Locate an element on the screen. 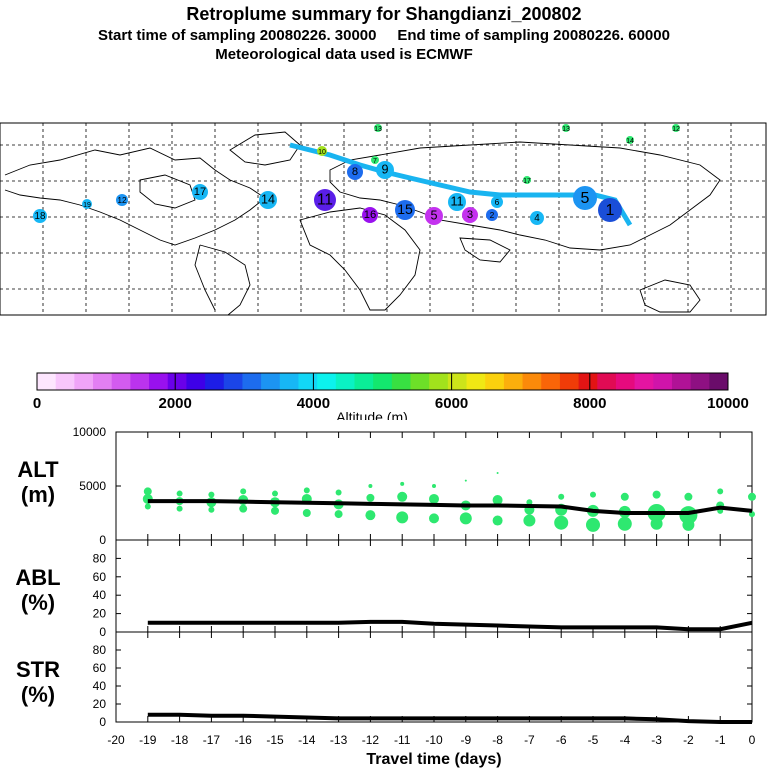 This screenshot has width=768, height=768. x-tick-label: -11 is located at coordinates (402, 740).